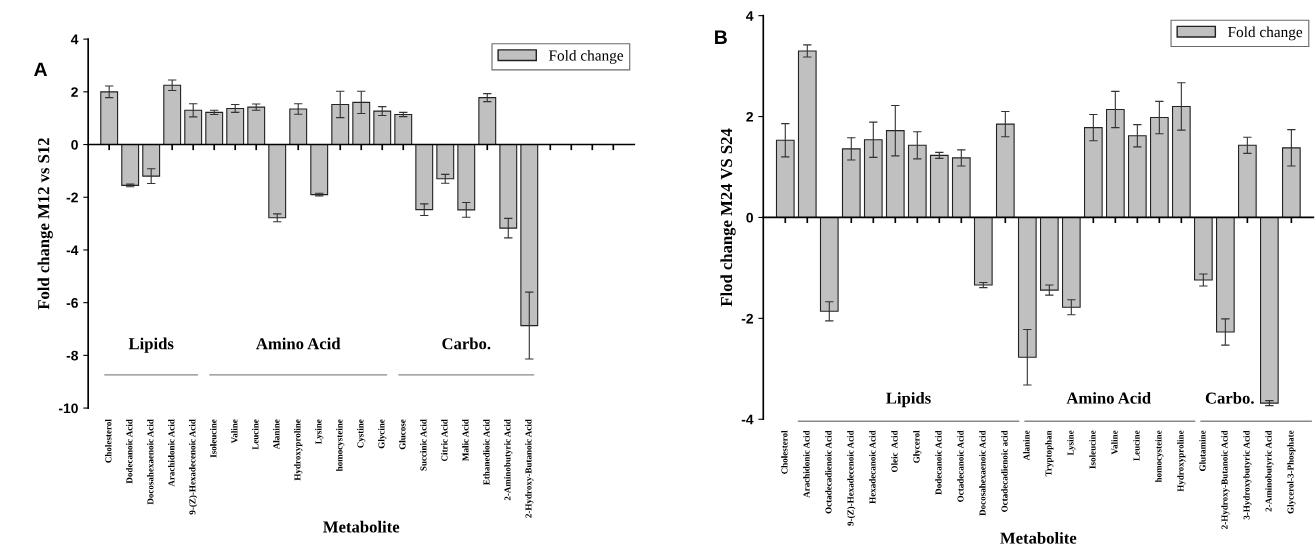  What do you see at coordinates (361, 433) in the screenshot?
I see `x-tick-label: Cystine` at bounding box center [361, 433].